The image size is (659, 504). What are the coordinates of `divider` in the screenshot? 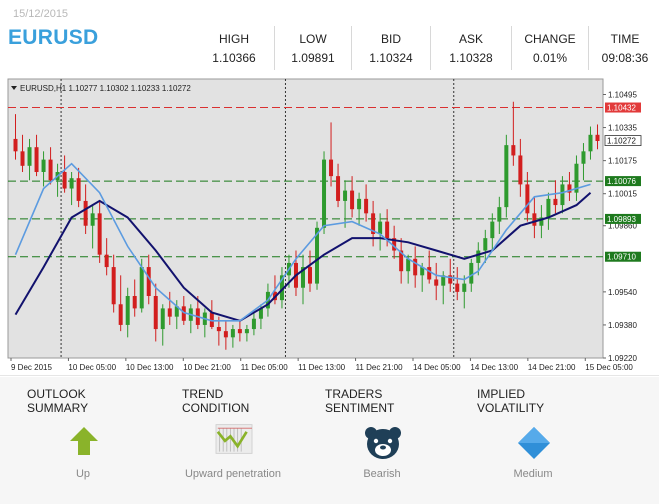 It's located at (329, 375).